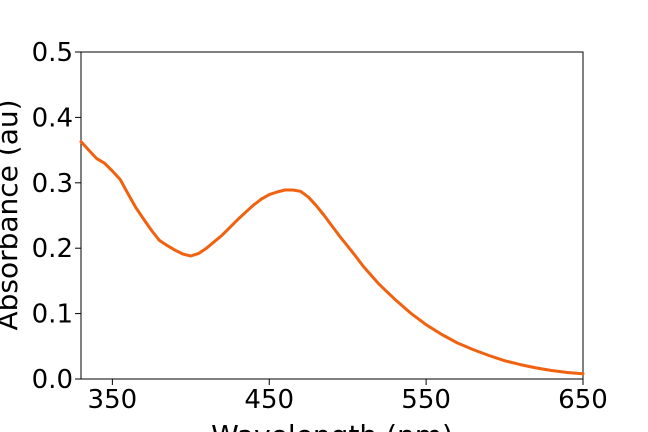  I want to click on x-axis-ticks: 350 450 550 650, so click(348, 397).